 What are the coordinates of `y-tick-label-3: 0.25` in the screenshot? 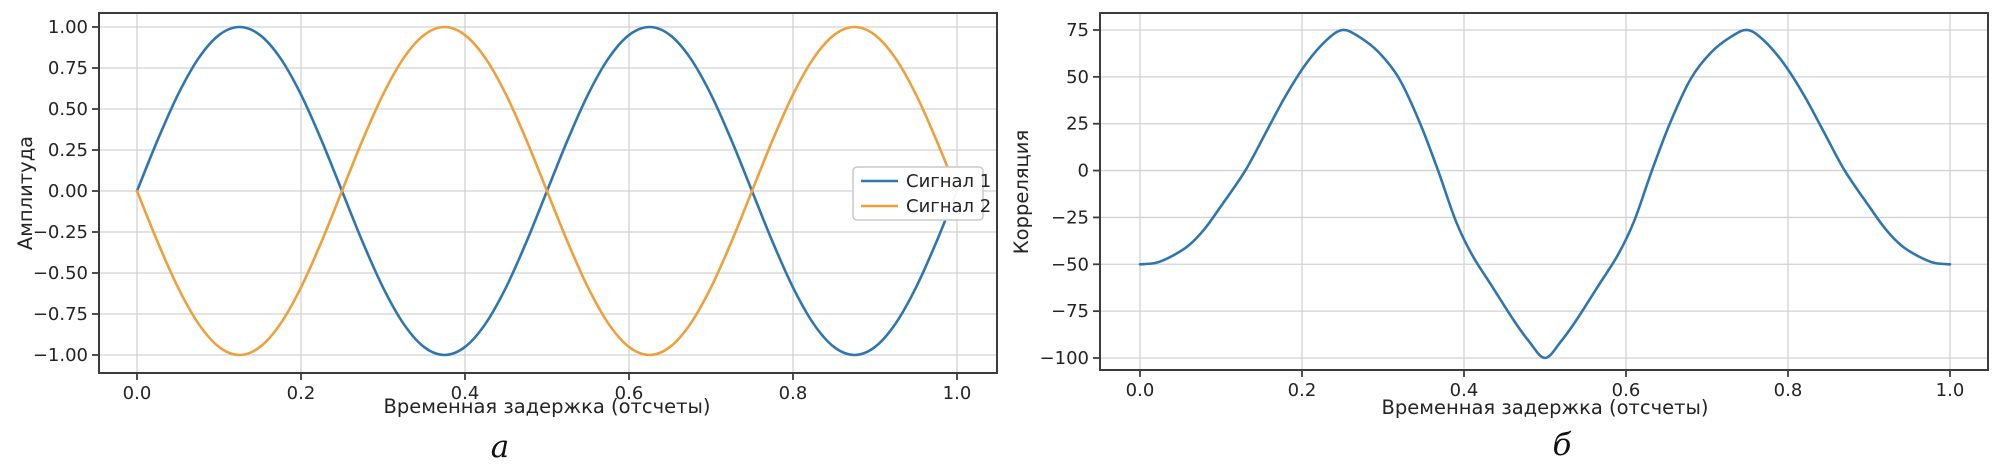 It's located at (68, 150).